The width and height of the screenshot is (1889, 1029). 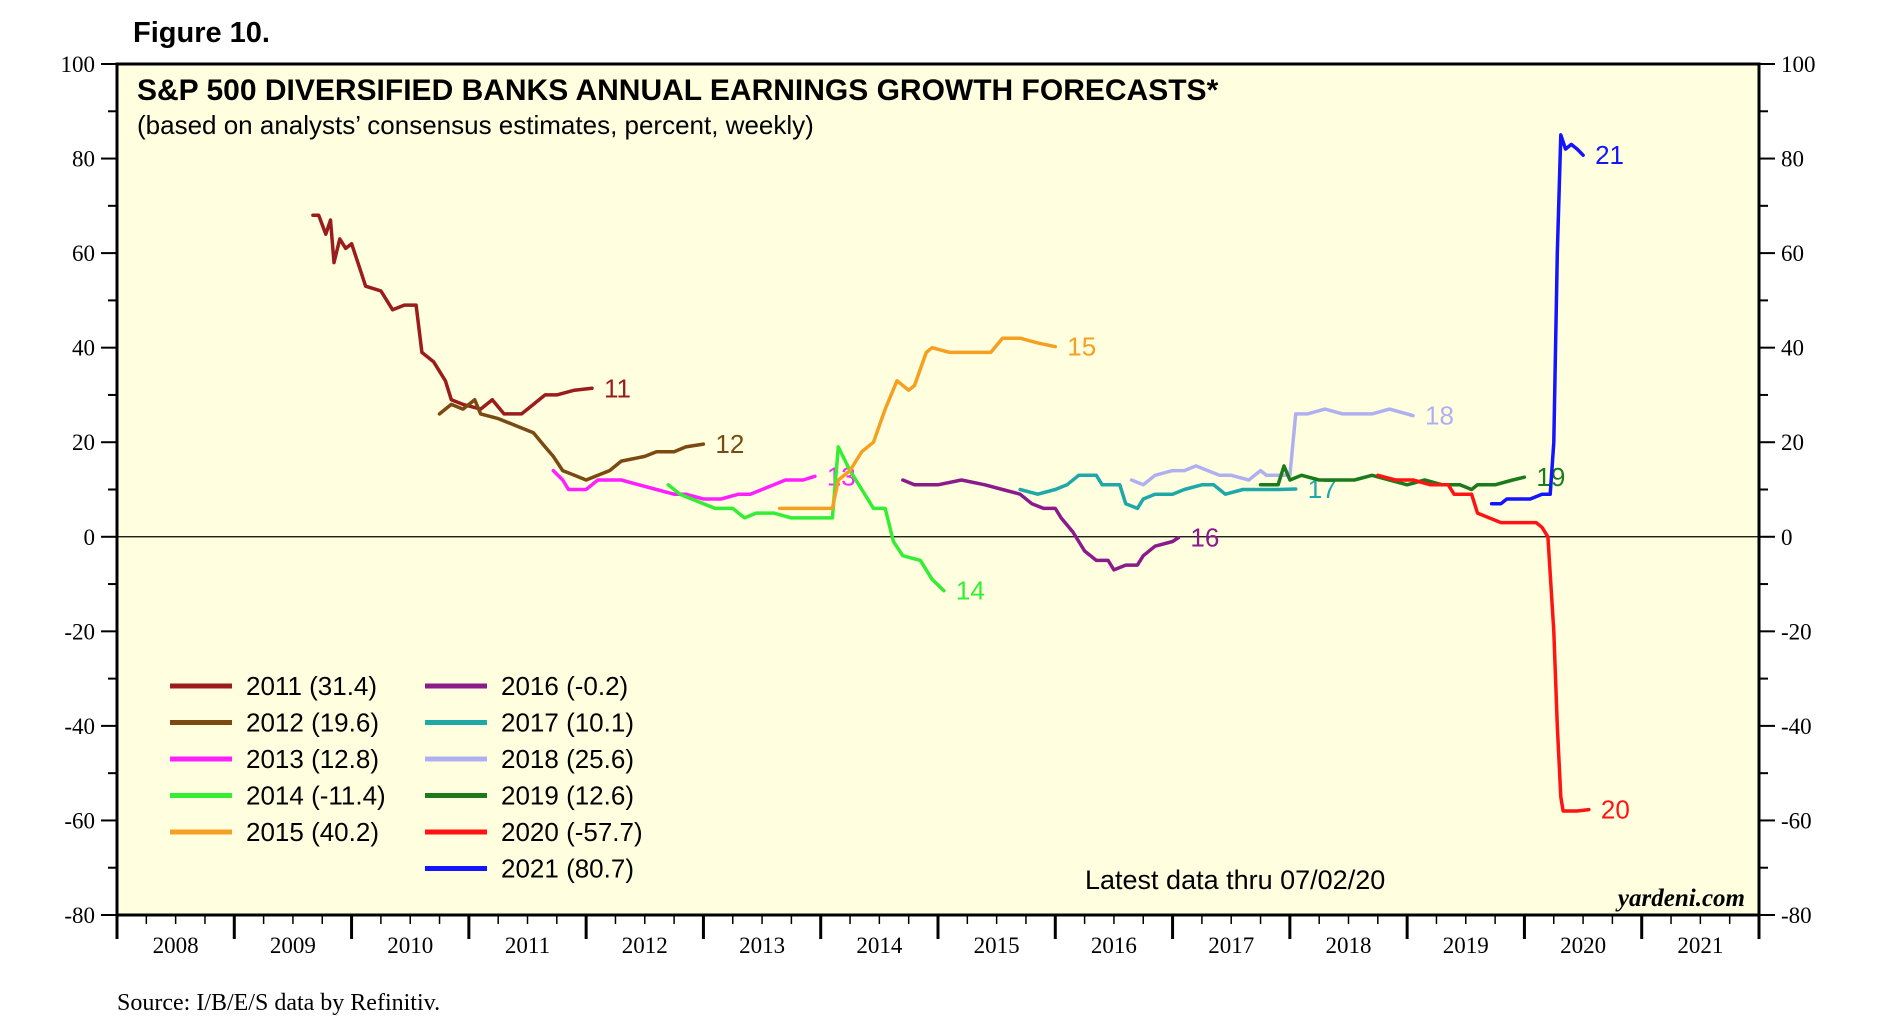 I want to click on legend-label-2018: 2018 (25.6), so click(x=567, y=759).